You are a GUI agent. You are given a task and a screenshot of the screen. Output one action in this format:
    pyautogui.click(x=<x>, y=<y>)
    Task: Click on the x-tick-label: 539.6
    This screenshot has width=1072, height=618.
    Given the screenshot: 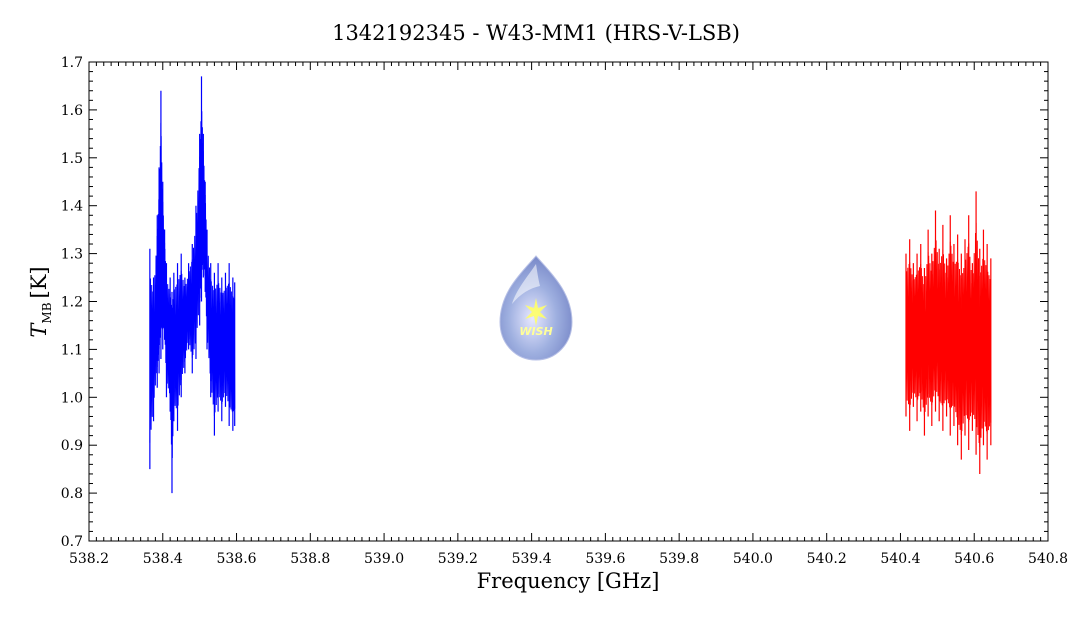 What is the action you would take?
    pyautogui.click(x=605, y=559)
    